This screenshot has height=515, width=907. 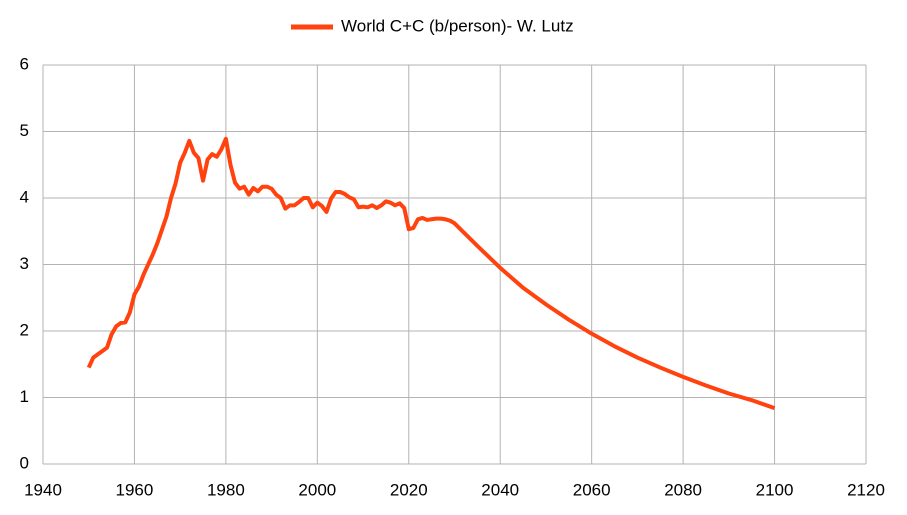 I want to click on y-tick-label: 5, so click(x=24, y=130).